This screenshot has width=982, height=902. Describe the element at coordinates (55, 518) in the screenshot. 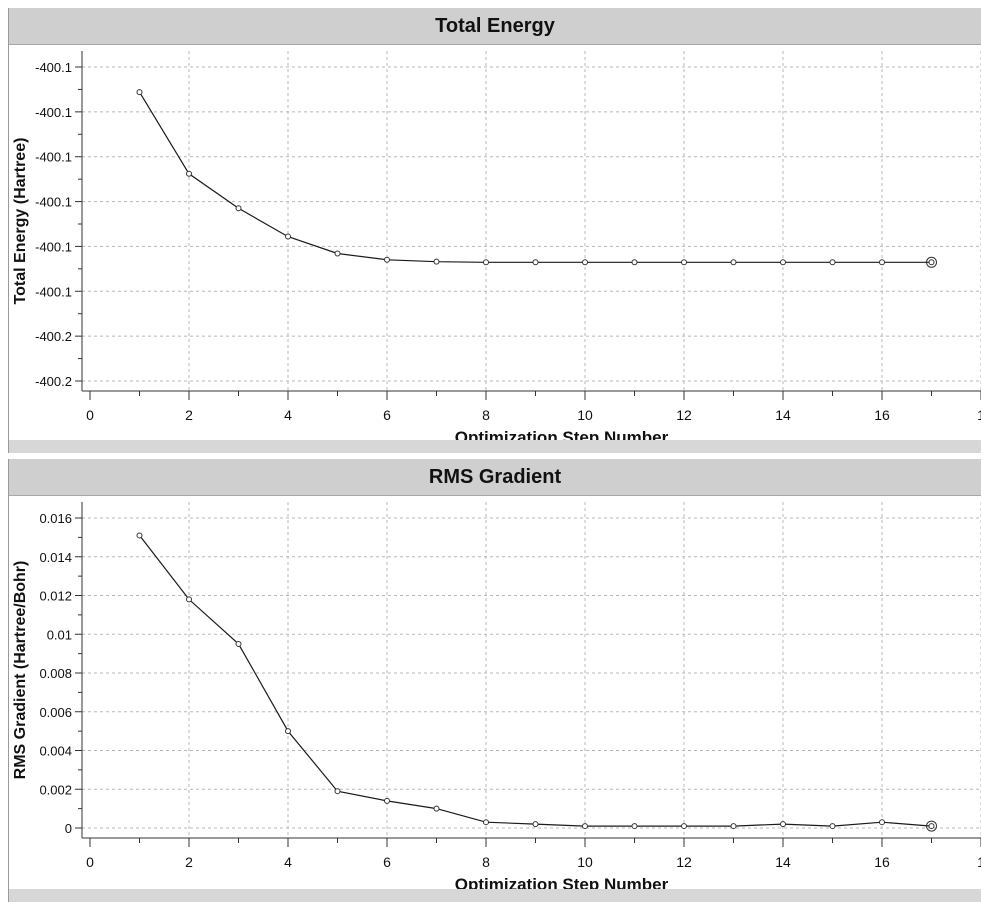

I see `y-tick-label: 0.016` at that location.